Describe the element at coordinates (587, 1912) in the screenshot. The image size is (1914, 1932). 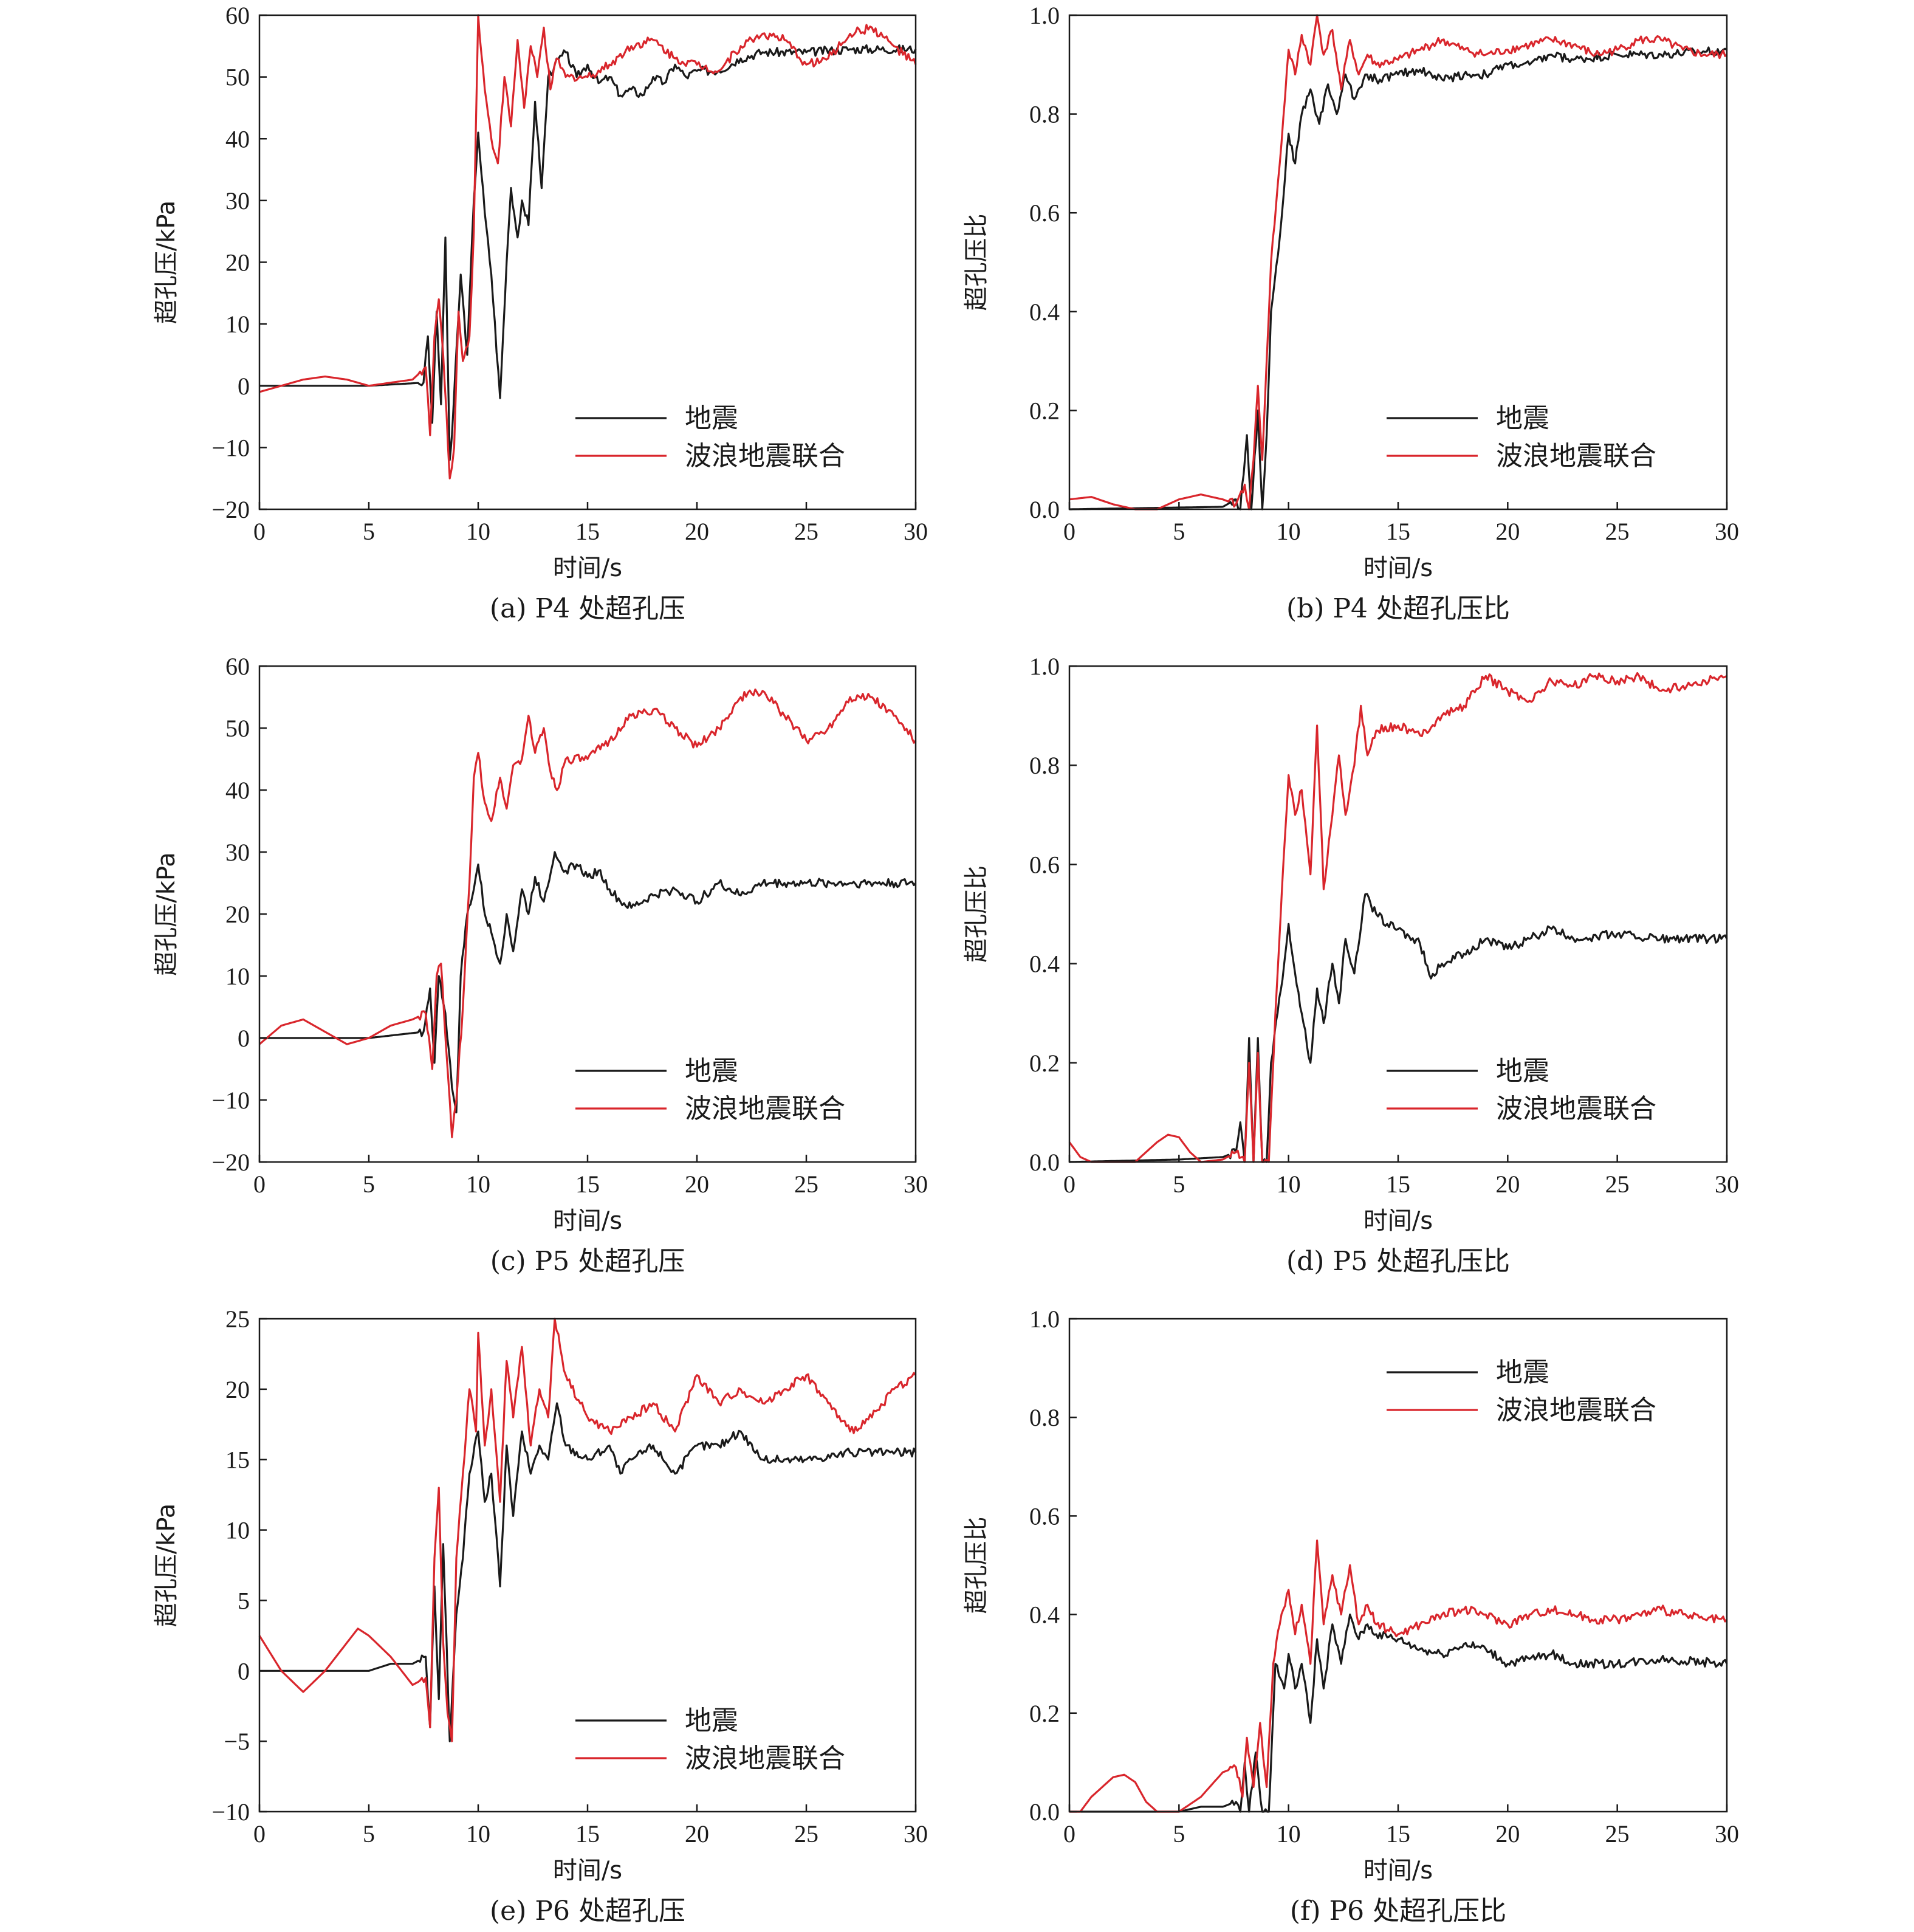
I see `chart-caption: (e) P6 处超孔压` at that location.